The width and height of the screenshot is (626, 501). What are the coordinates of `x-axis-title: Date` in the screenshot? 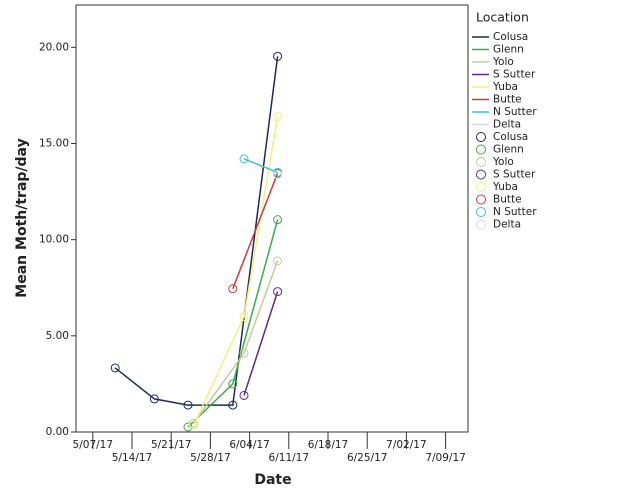 It's located at (272, 480).